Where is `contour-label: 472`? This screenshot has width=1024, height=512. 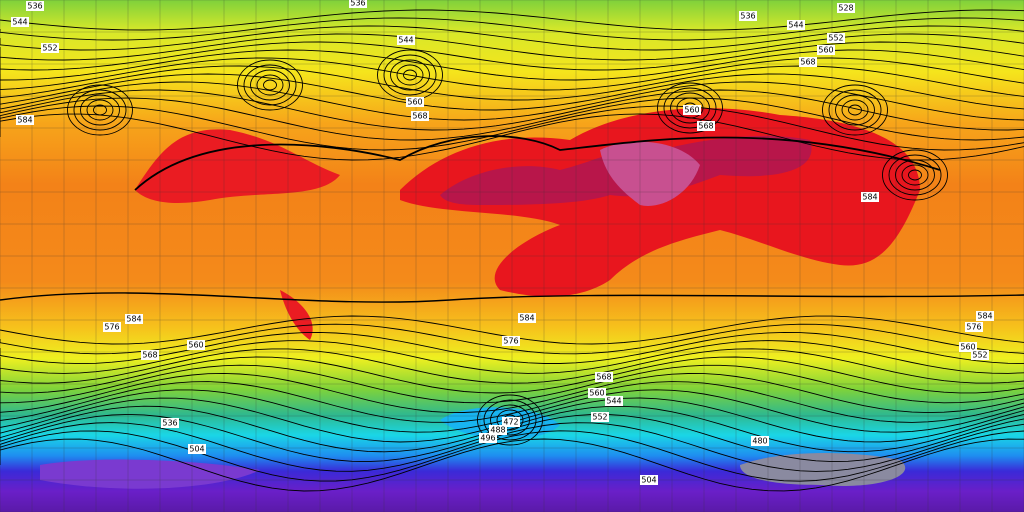 contour-label: 472 is located at coordinates (510, 422).